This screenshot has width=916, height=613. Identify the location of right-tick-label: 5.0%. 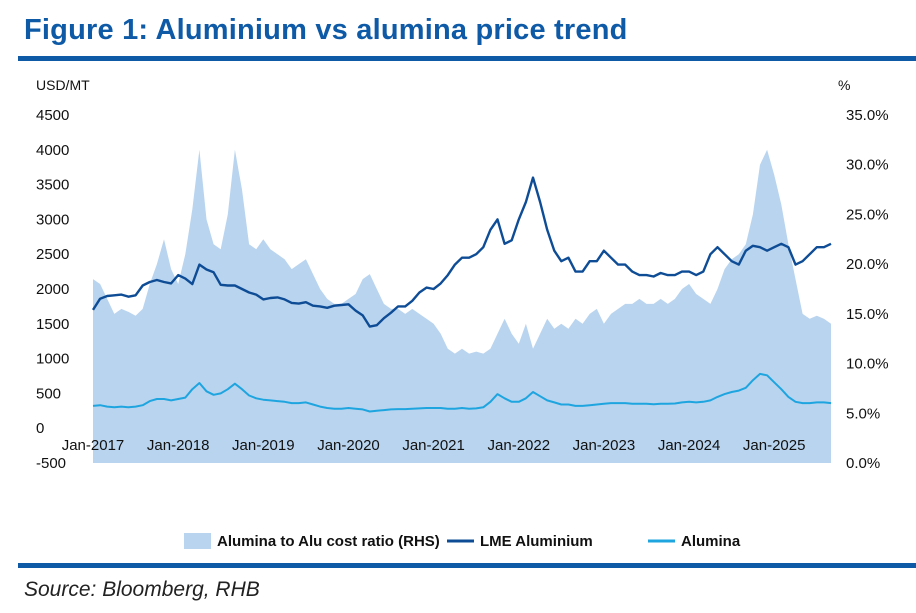
(863, 413).